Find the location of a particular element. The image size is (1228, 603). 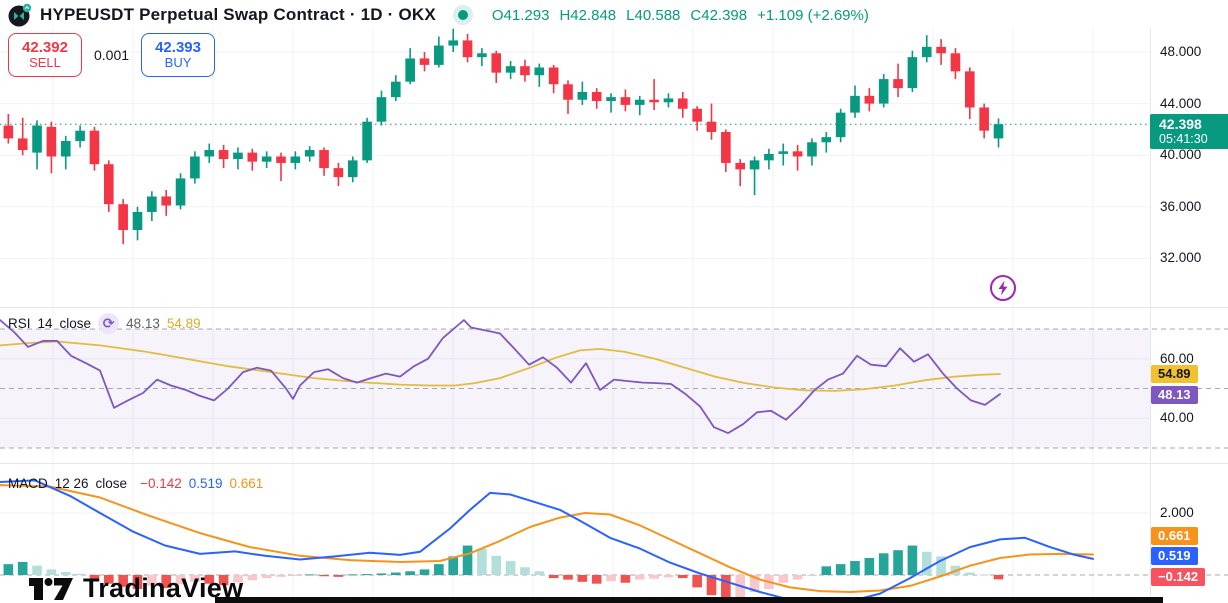

price-axis-label: 44.000 is located at coordinates (1181, 103).